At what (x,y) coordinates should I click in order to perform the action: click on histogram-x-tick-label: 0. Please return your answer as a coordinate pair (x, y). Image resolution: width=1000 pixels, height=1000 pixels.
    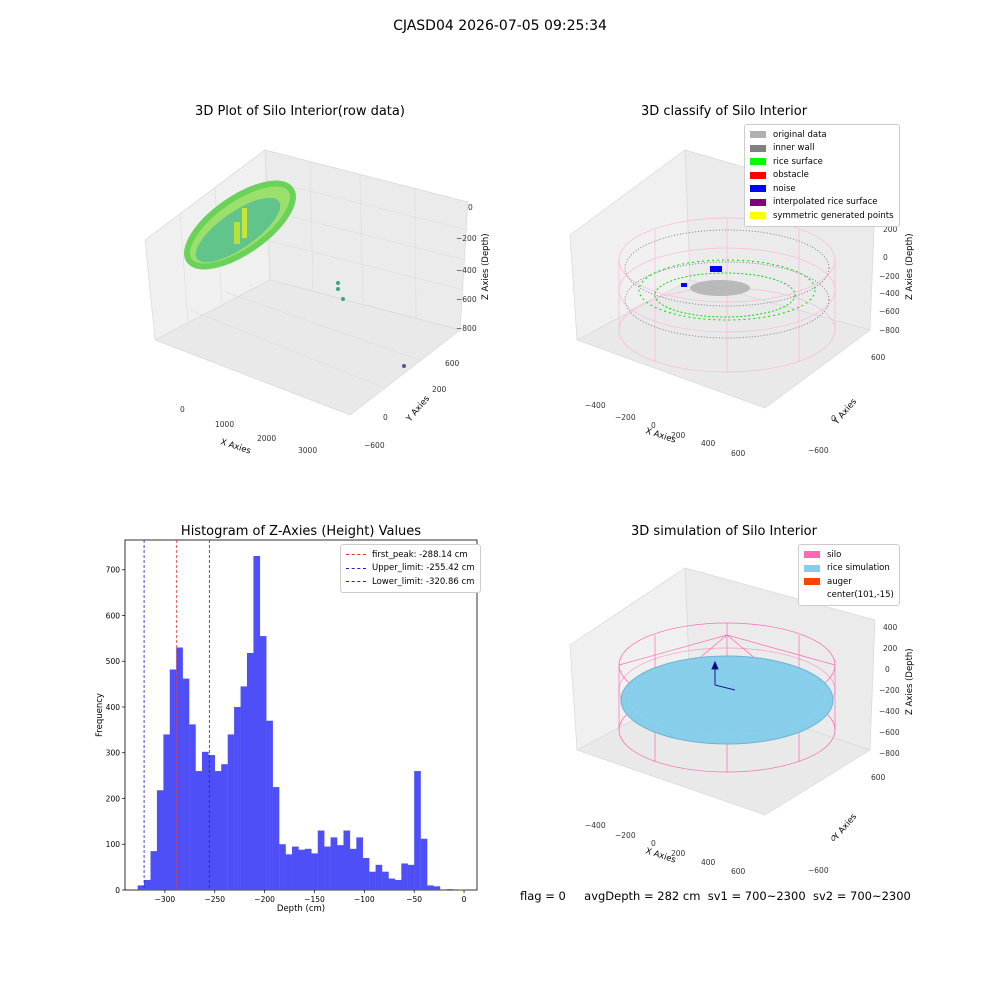
    Looking at the image, I should click on (464, 899).